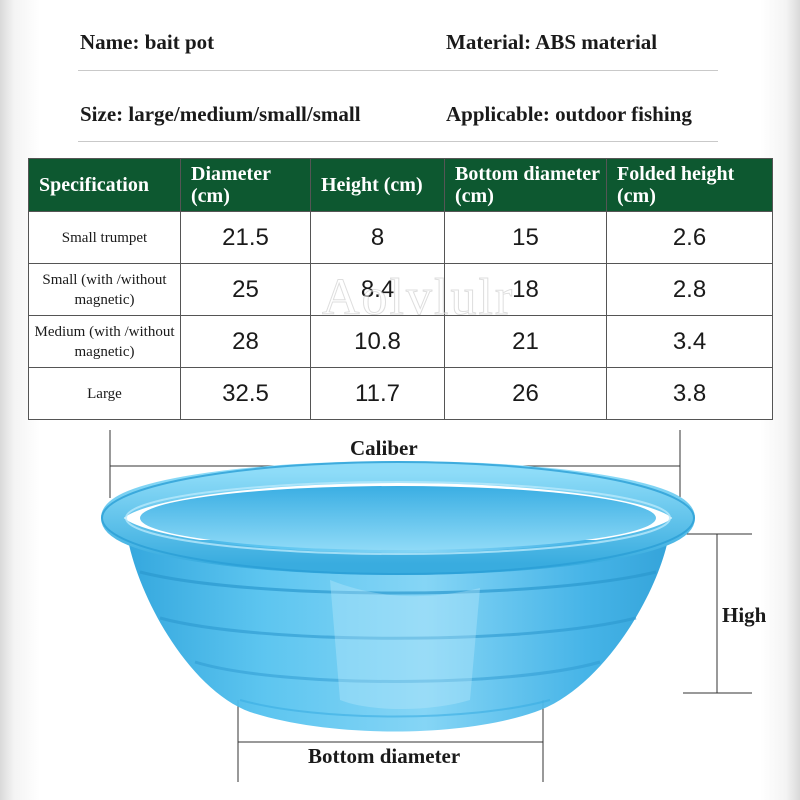  What do you see at coordinates (104, 393) in the screenshot?
I see `row-label: Large` at bounding box center [104, 393].